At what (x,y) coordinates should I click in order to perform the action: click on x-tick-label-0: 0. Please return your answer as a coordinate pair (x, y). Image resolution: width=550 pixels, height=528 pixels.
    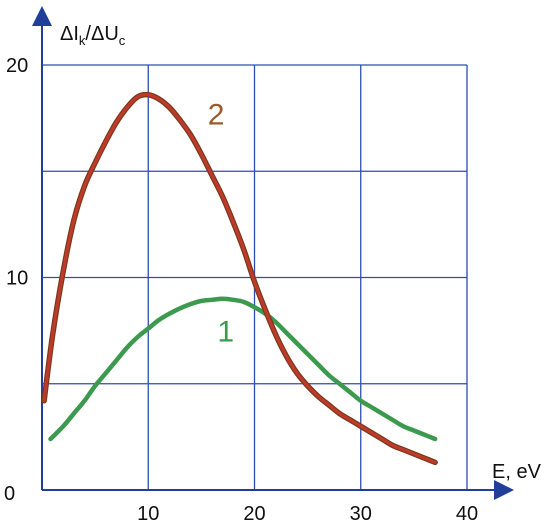
    Looking at the image, I should click on (9, 494).